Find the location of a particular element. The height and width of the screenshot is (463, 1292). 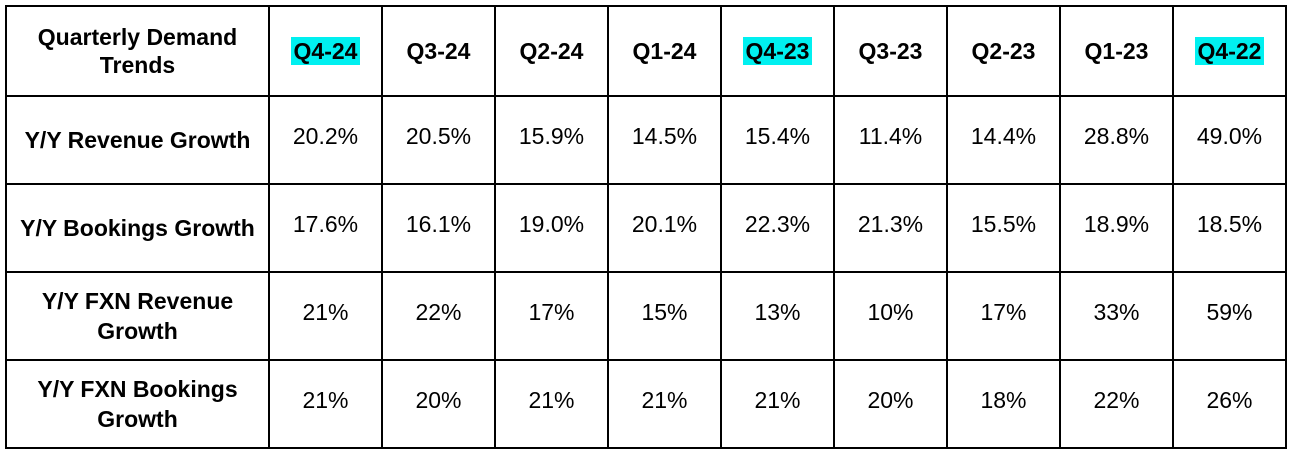

column-header-label: Q2-23 is located at coordinates (1003, 51).